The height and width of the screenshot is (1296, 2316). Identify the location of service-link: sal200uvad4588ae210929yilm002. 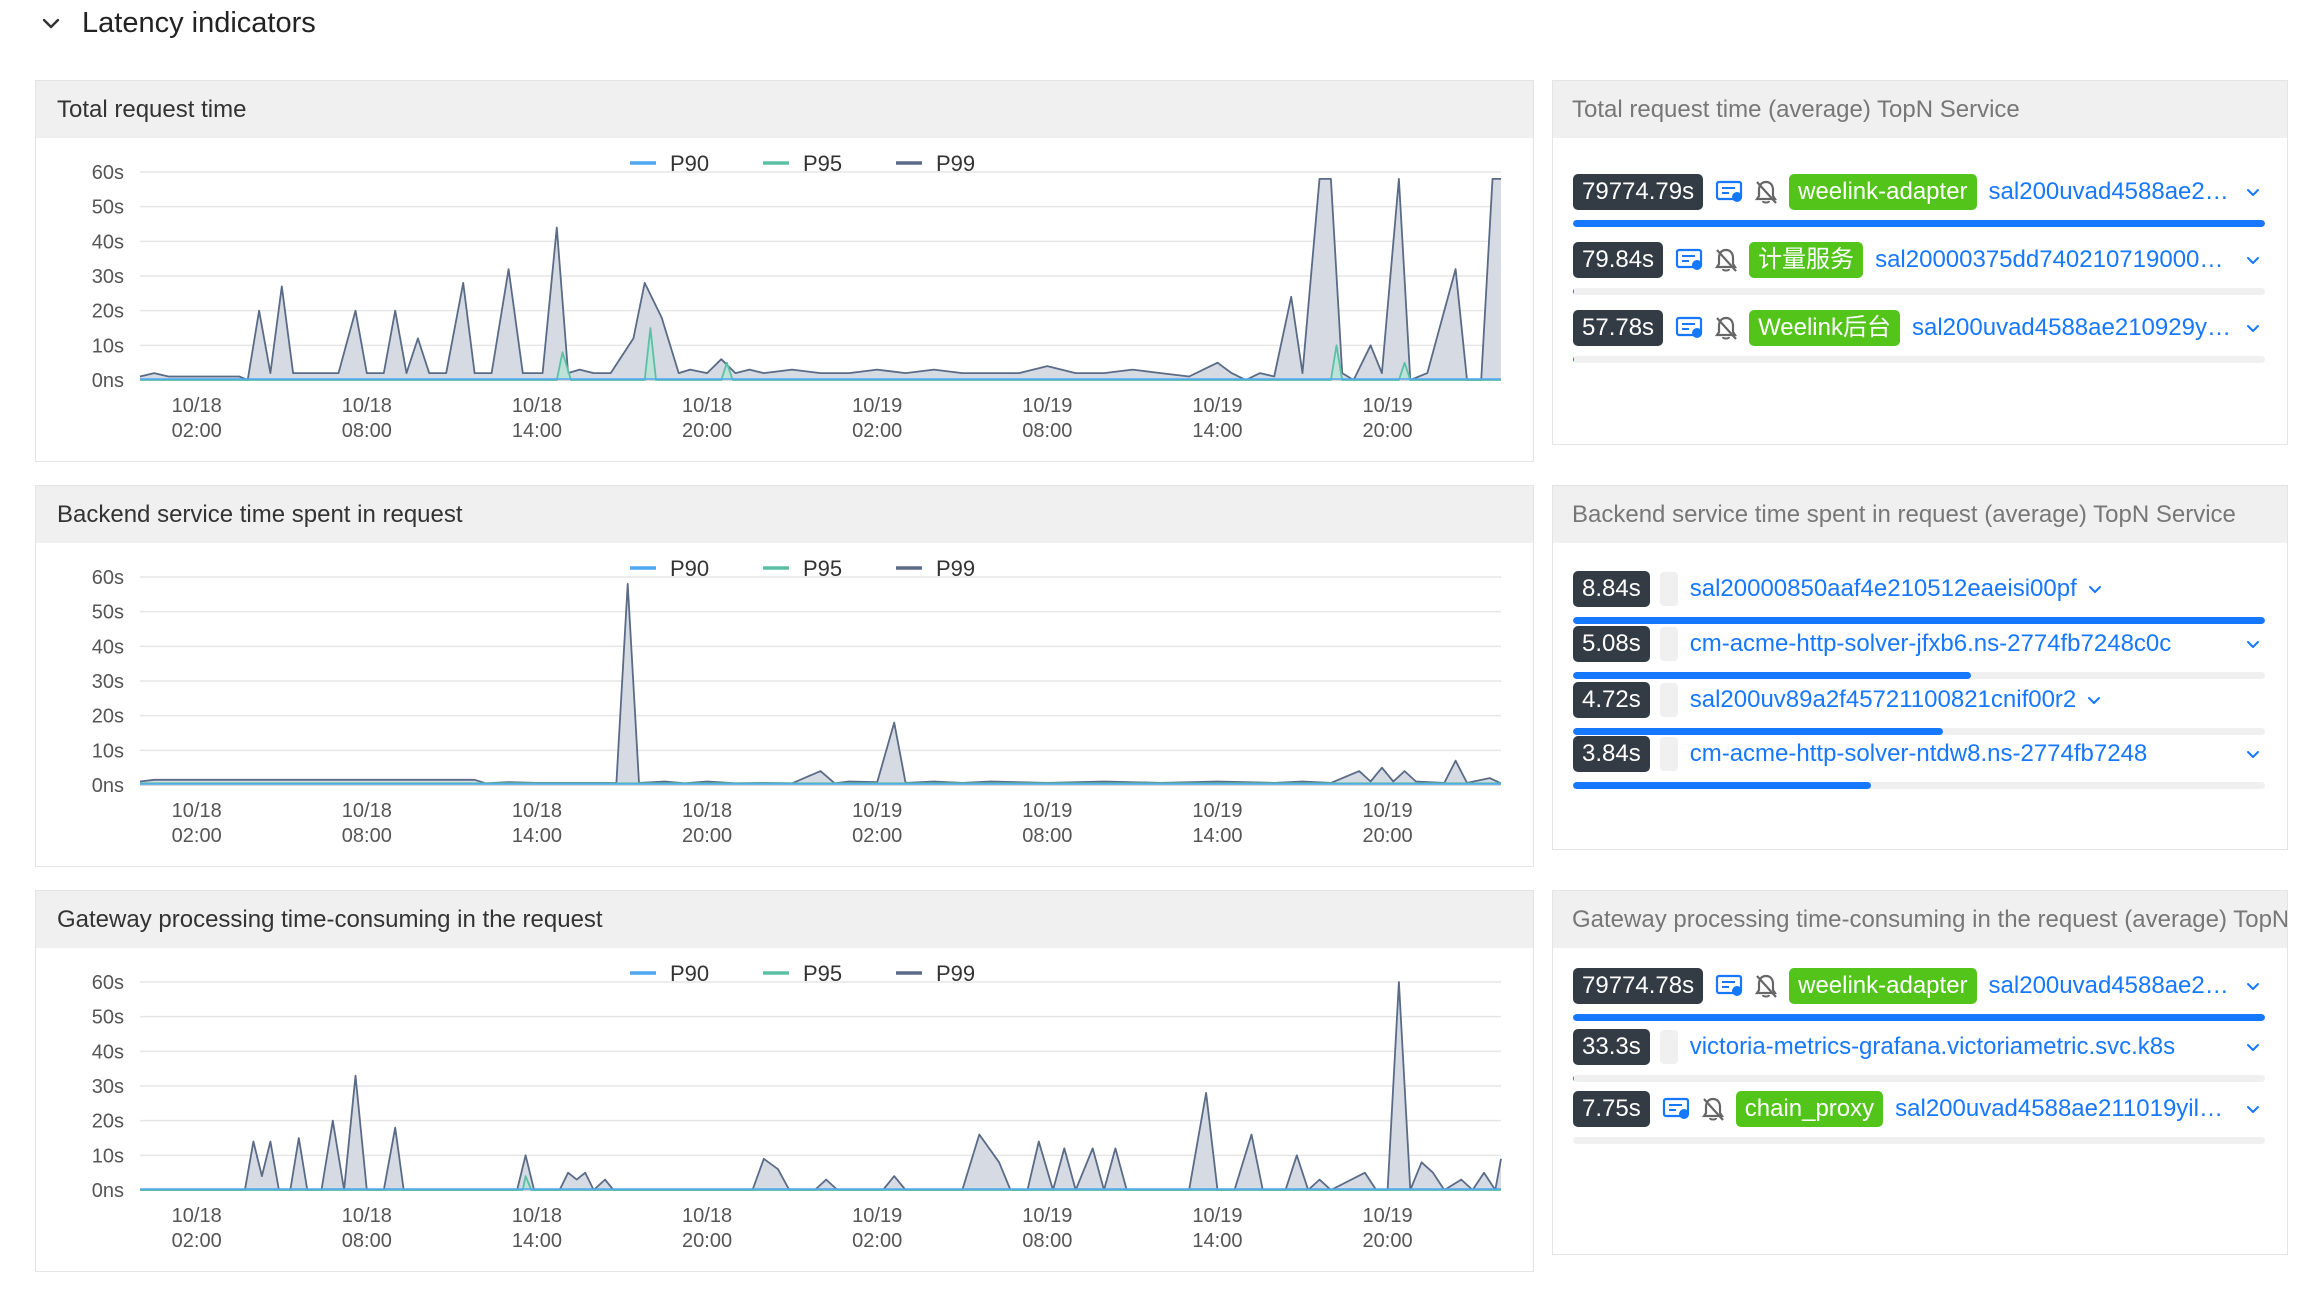
(2073, 327).